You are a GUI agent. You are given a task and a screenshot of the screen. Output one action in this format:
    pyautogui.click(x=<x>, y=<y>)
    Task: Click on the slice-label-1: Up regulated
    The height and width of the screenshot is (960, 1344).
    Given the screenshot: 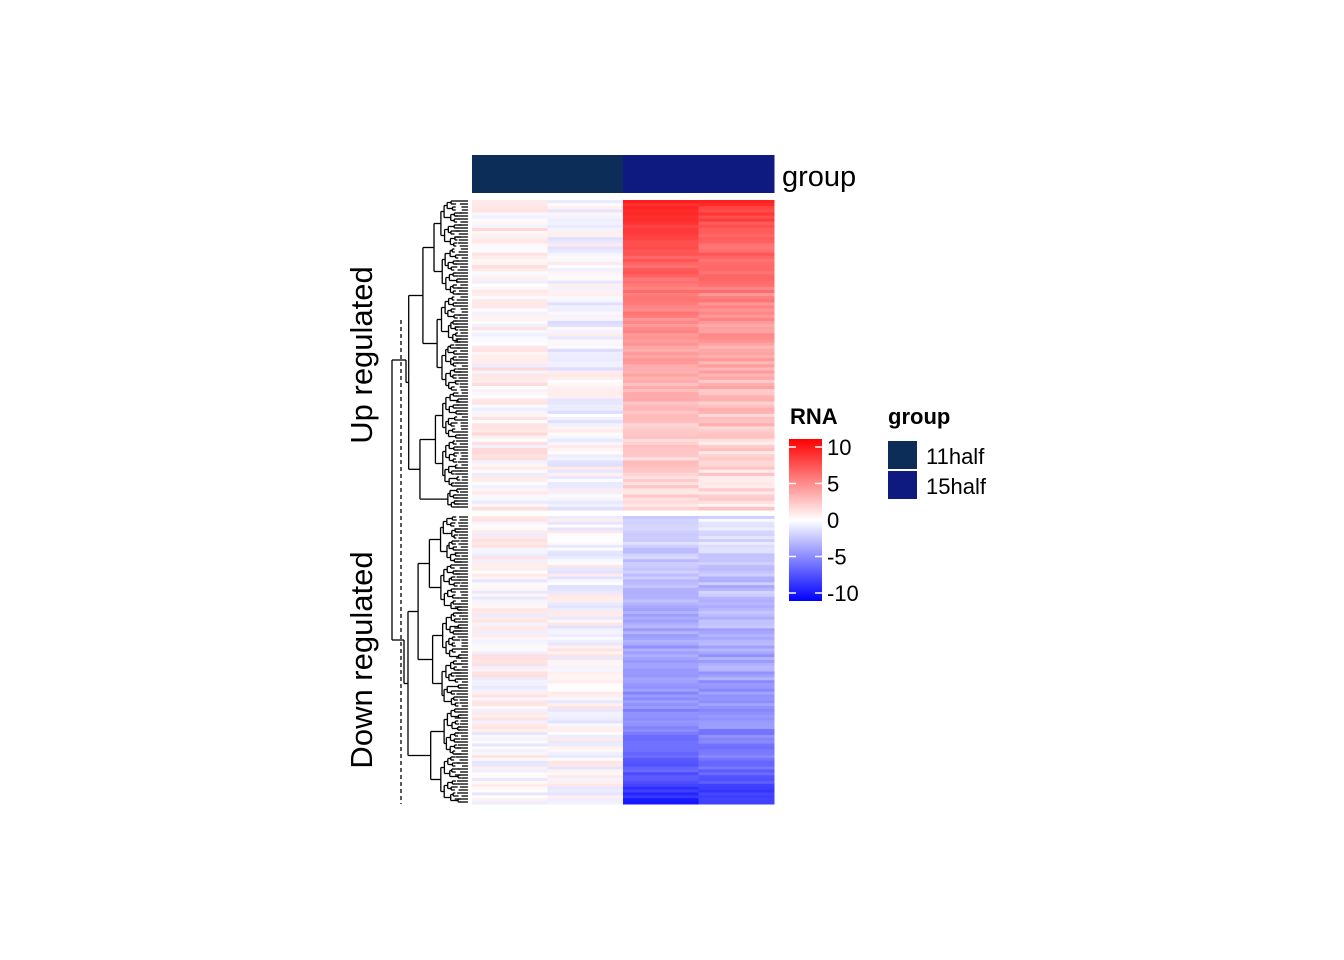 What is the action you would take?
    pyautogui.click(x=361, y=355)
    